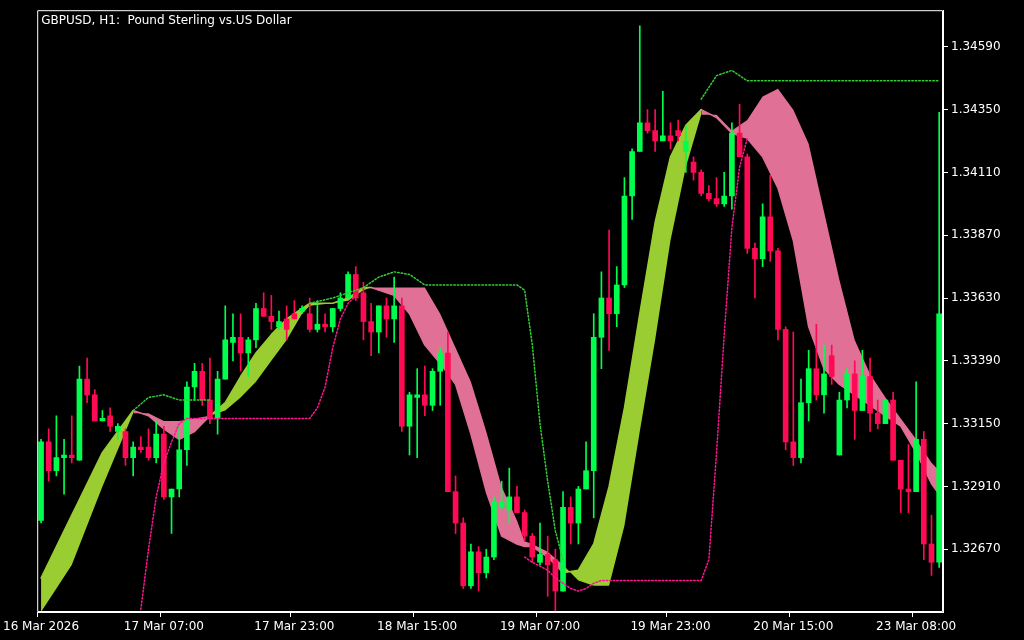 The height and width of the screenshot is (640, 1024). I want to click on y-tick-label: 1.33630, so click(976, 297).